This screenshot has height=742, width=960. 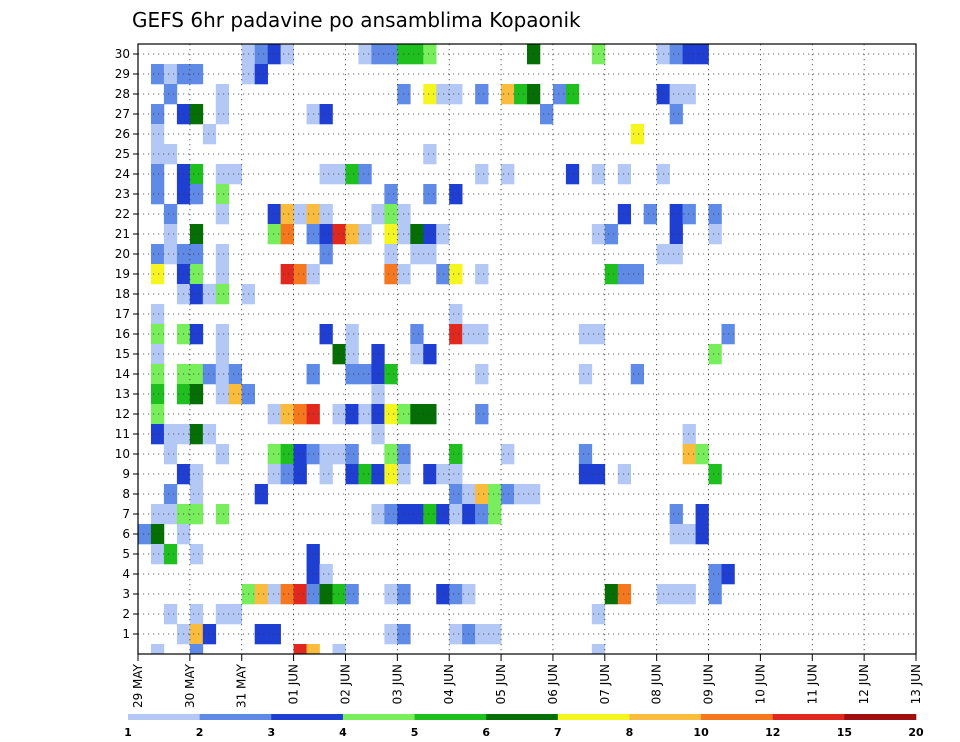 I want to click on x-tick-label: 08 JUN, so click(x=657, y=684).